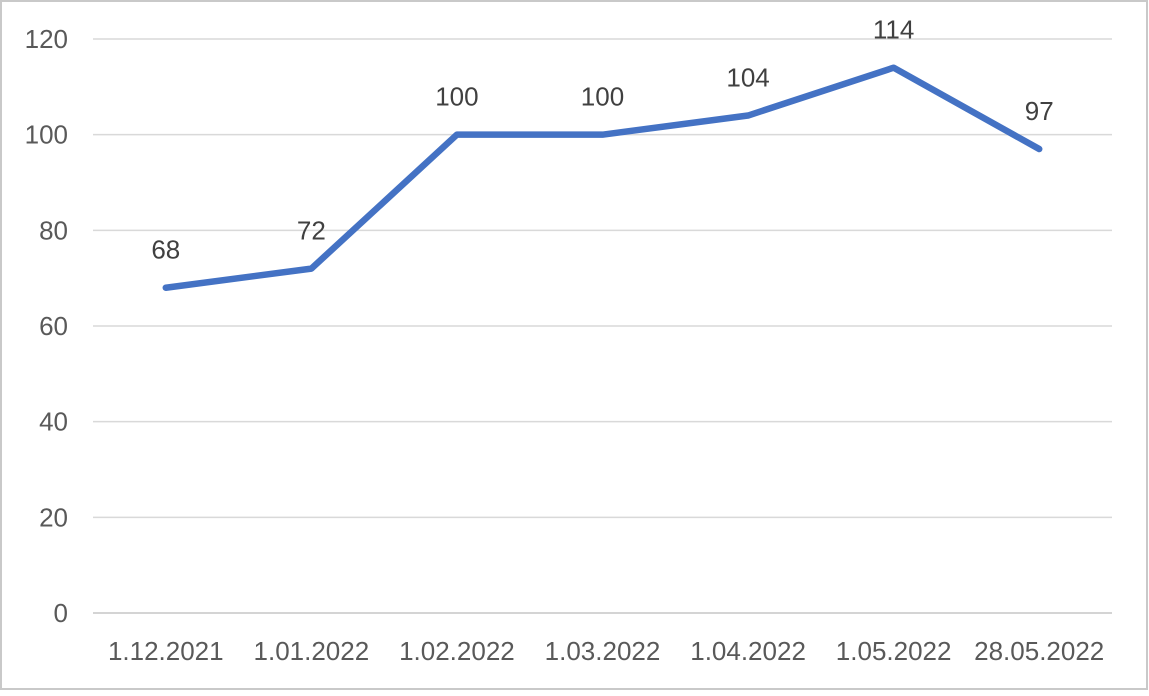 Image resolution: width=1149 pixels, height=696 pixels. Describe the element at coordinates (53, 230) in the screenshot. I see `y-axis-tick-label: 80` at that location.